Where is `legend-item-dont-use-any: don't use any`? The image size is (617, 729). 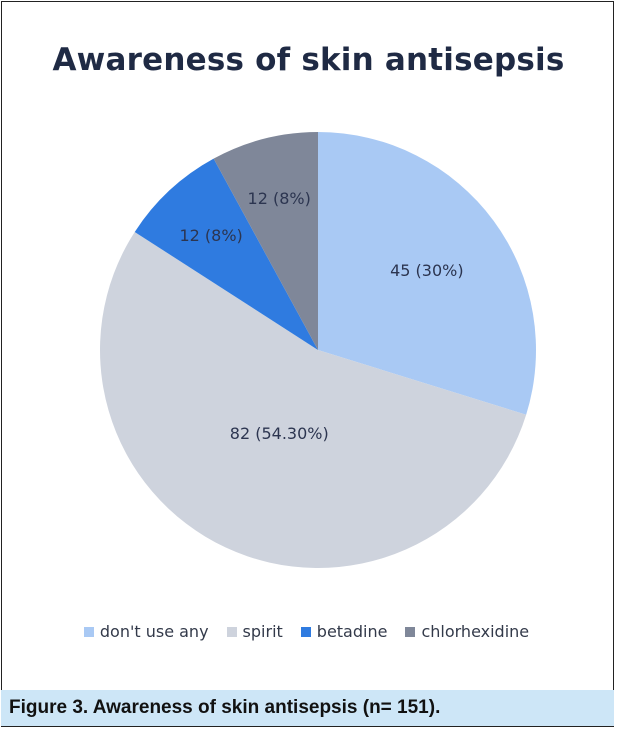
legend-item-dont-use-any: don't use any is located at coordinates (146, 631).